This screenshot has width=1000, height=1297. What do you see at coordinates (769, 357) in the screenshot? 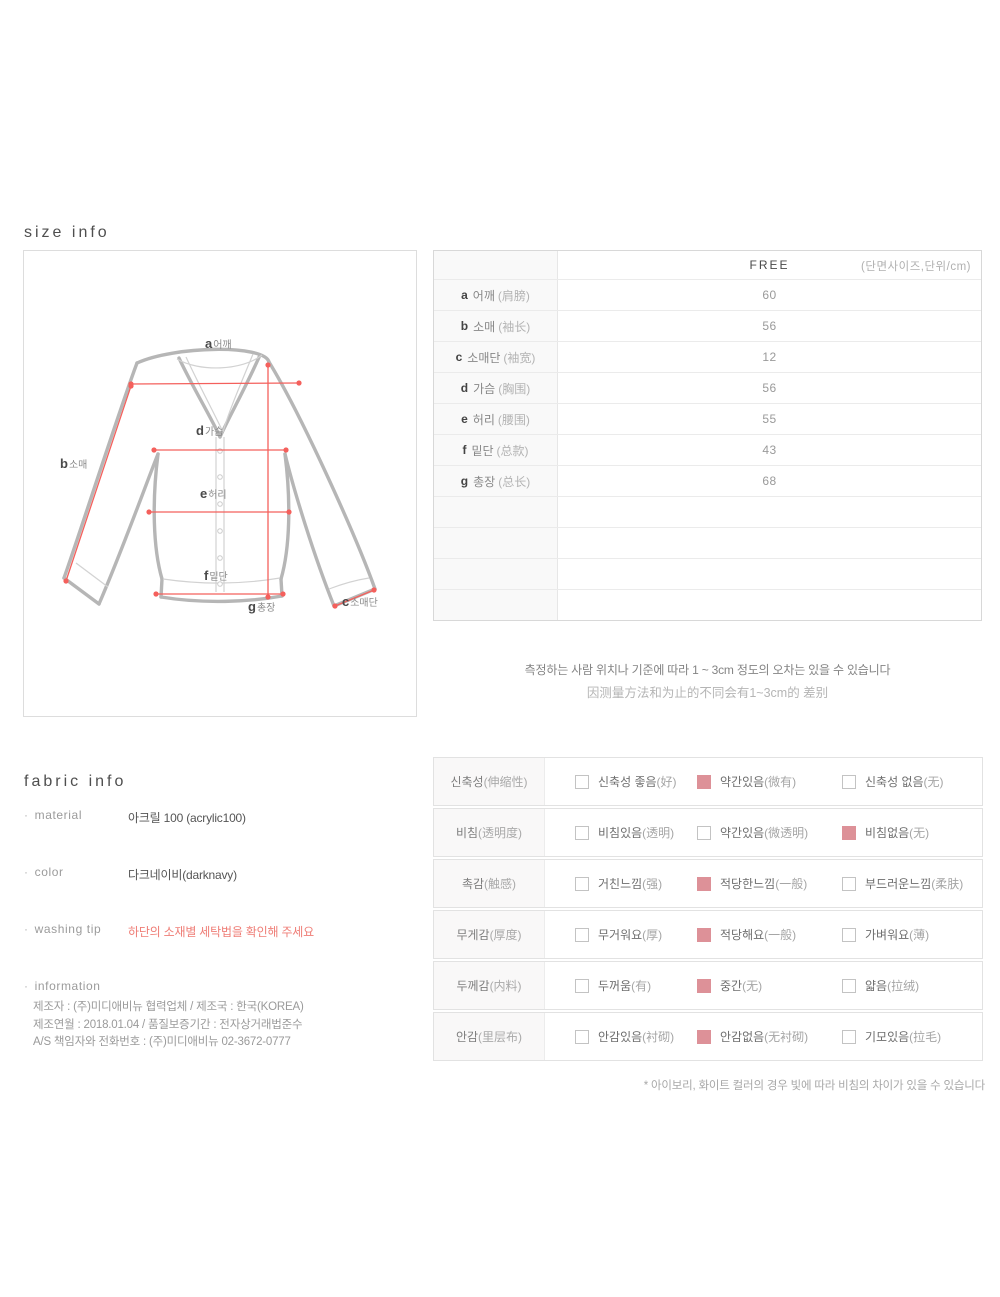
I see `size-value: 12` at bounding box center [769, 357].